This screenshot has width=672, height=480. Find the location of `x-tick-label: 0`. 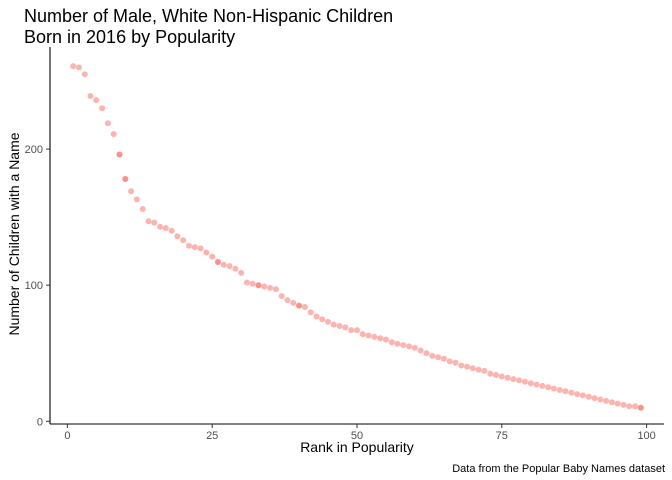

x-tick-label: 0 is located at coordinates (67, 436).